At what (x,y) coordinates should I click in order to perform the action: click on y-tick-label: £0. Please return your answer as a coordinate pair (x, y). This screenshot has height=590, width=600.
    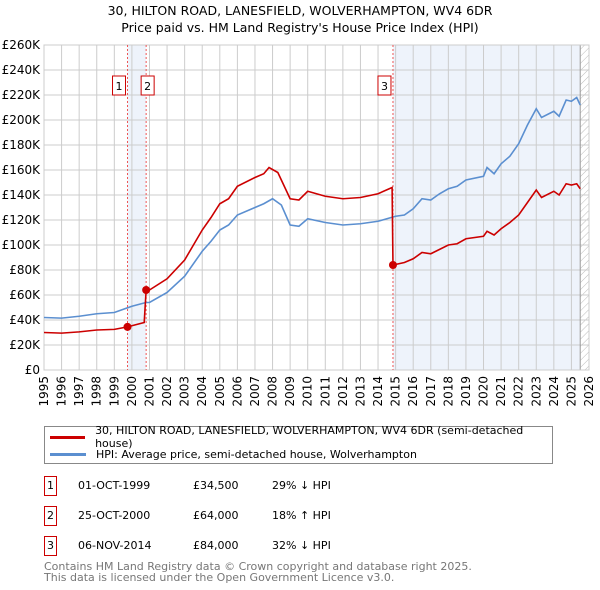
    Looking at the image, I should click on (32, 370).